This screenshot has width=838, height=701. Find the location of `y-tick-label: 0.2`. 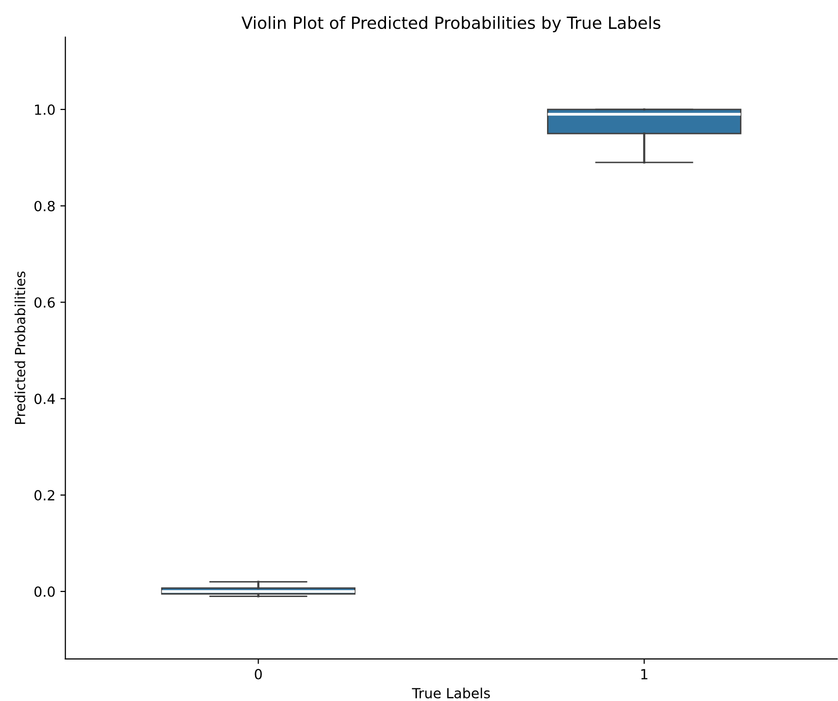

y-tick-label: 0.2 is located at coordinates (44, 495).